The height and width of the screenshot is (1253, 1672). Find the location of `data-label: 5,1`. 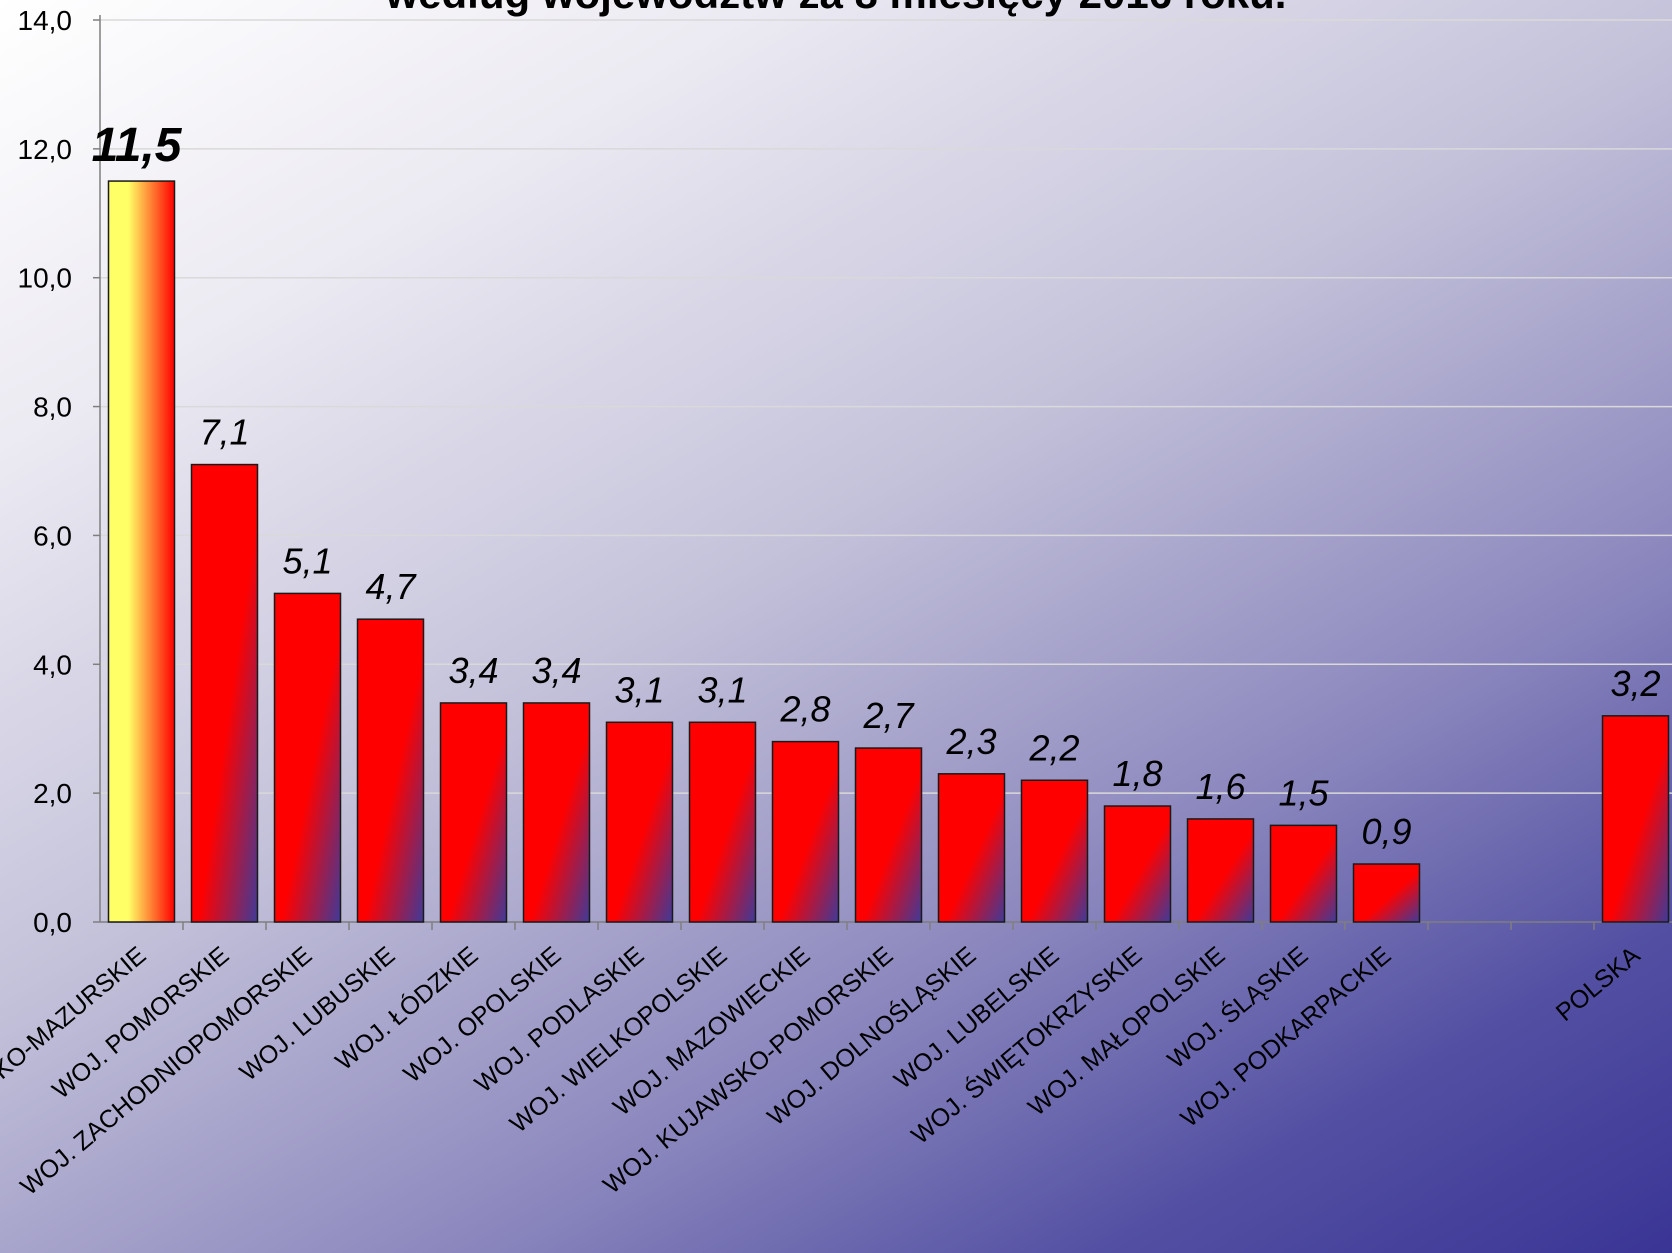

data-label: 5,1 is located at coordinates (307, 560).